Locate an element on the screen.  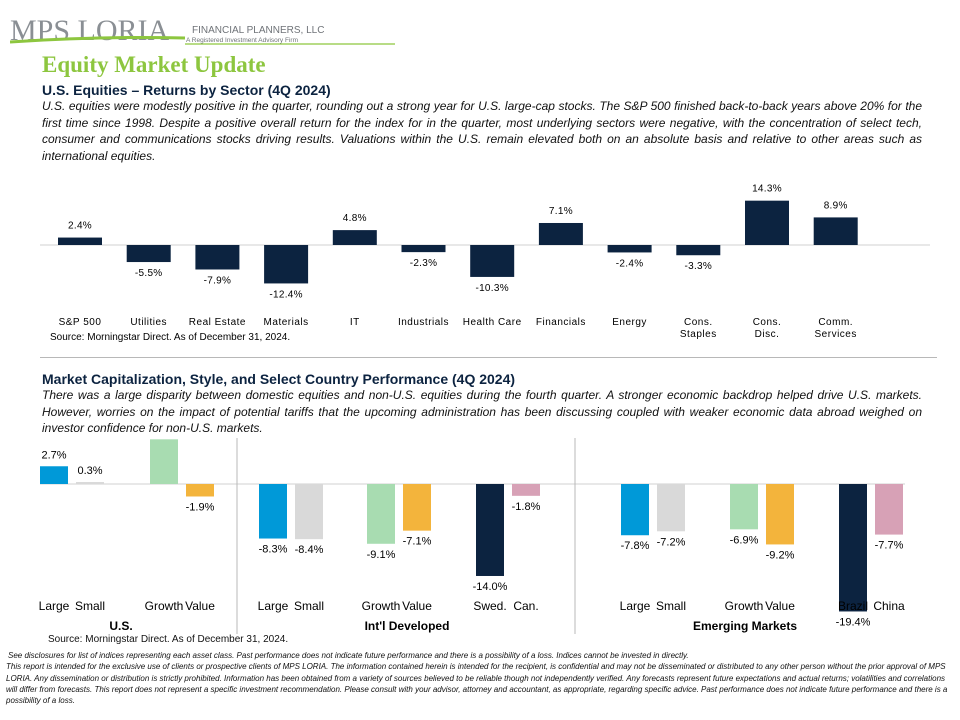
logo-tagline: A Registered Investment Advisory Firm is located at coordinates (242, 40).